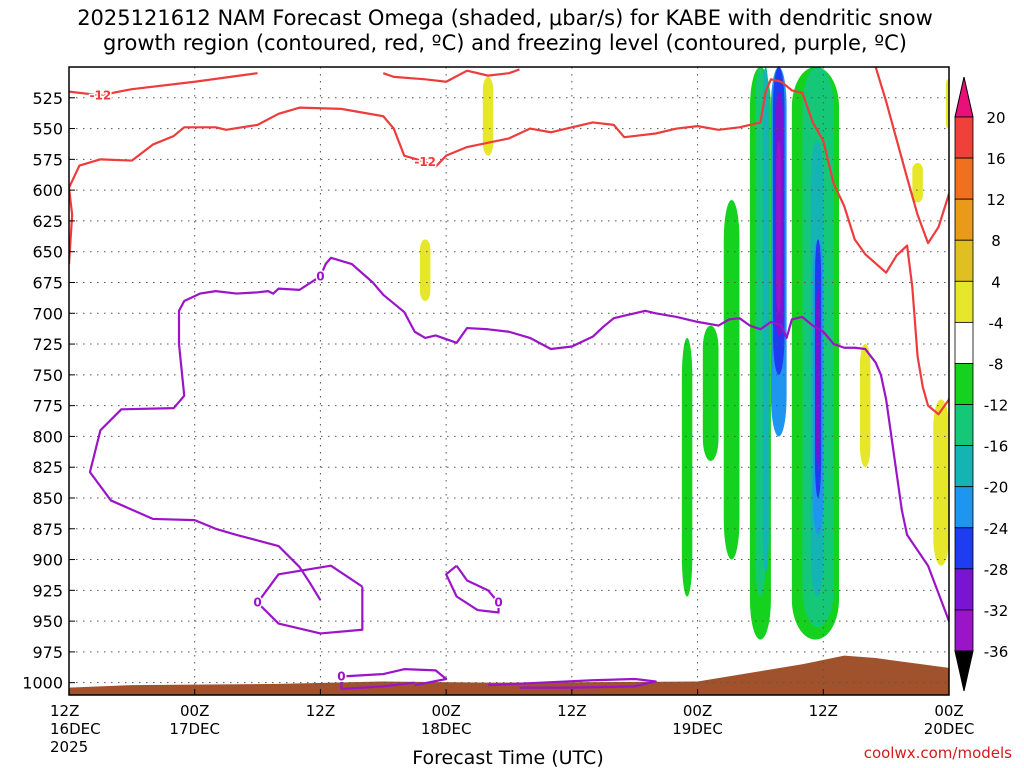  I want to click on y-tick-label: 575, so click(47, 159).